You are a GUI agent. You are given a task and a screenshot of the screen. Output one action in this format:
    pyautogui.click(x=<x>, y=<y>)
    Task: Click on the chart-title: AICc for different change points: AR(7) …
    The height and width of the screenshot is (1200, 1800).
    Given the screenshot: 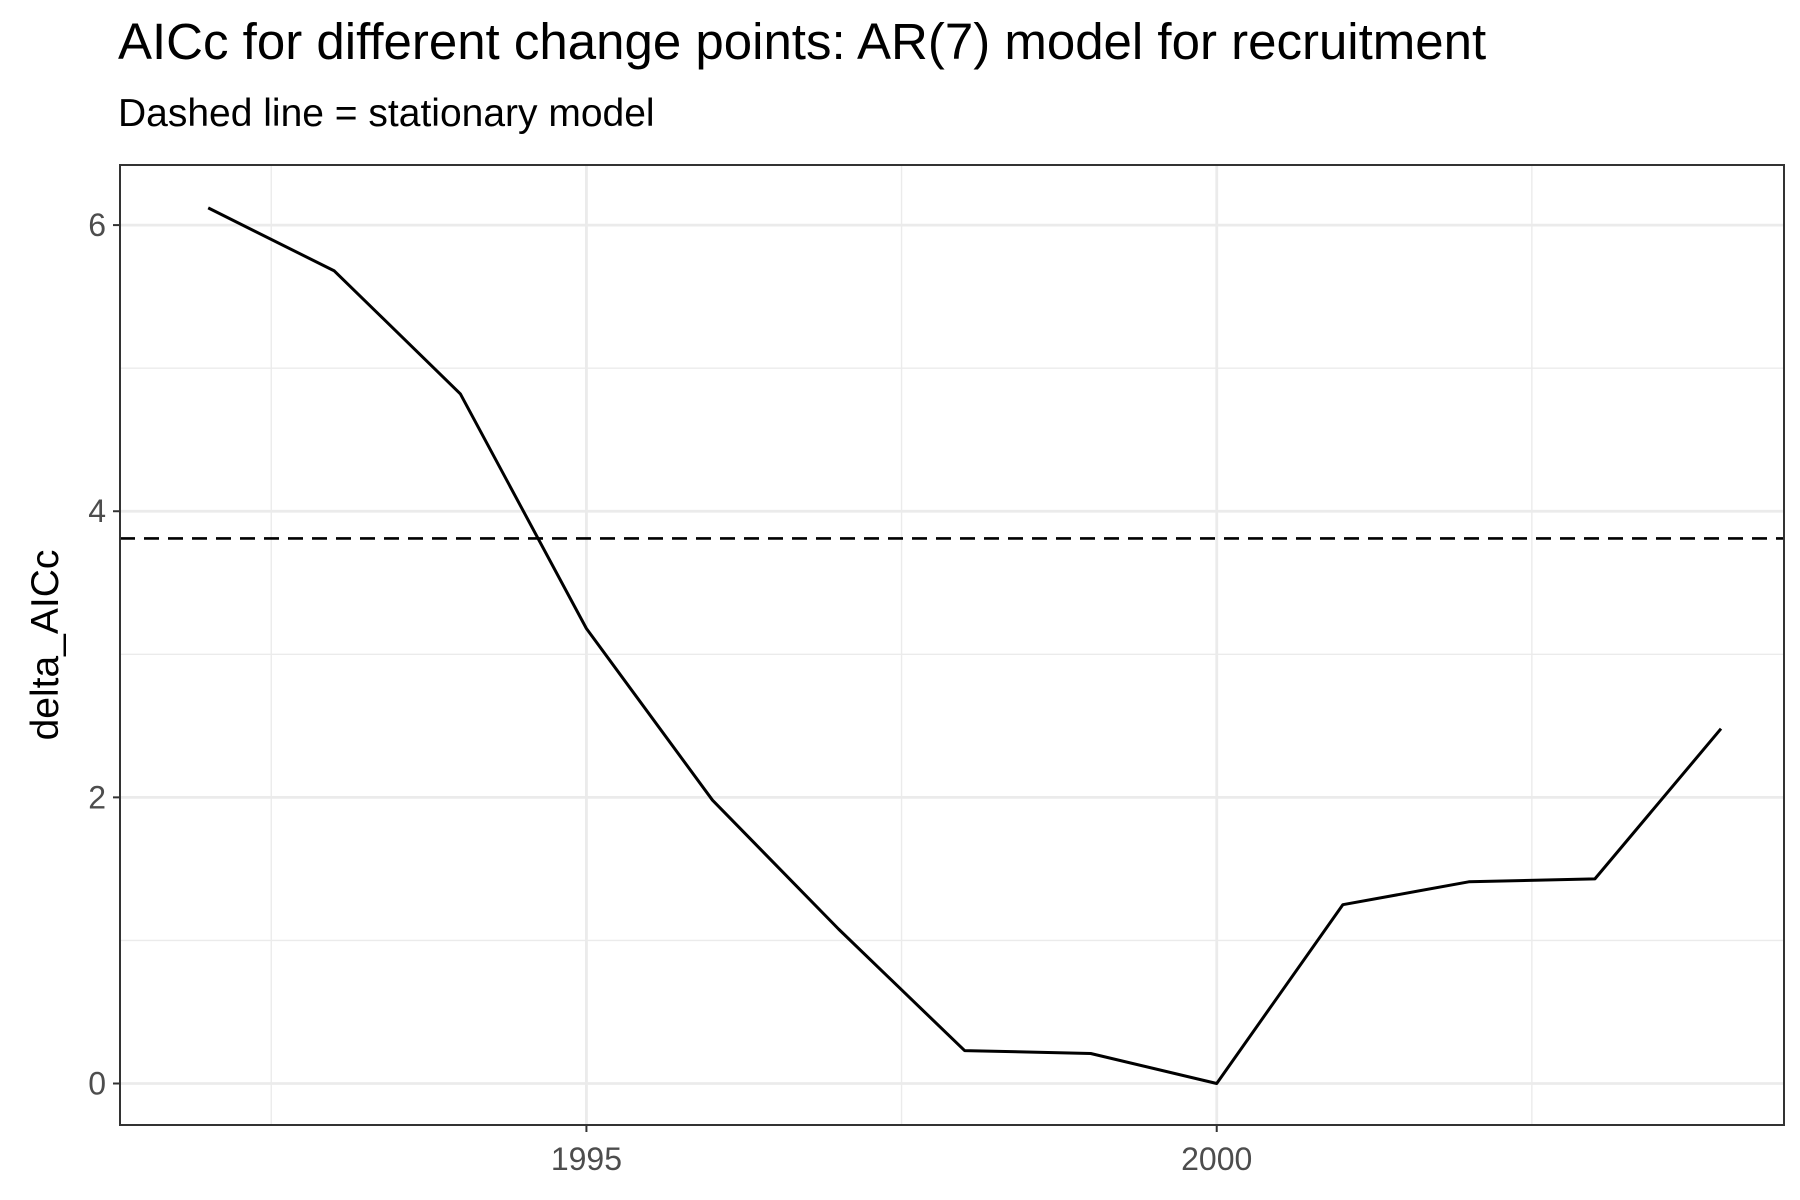 What is the action you would take?
    pyautogui.click(x=802, y=41)
    